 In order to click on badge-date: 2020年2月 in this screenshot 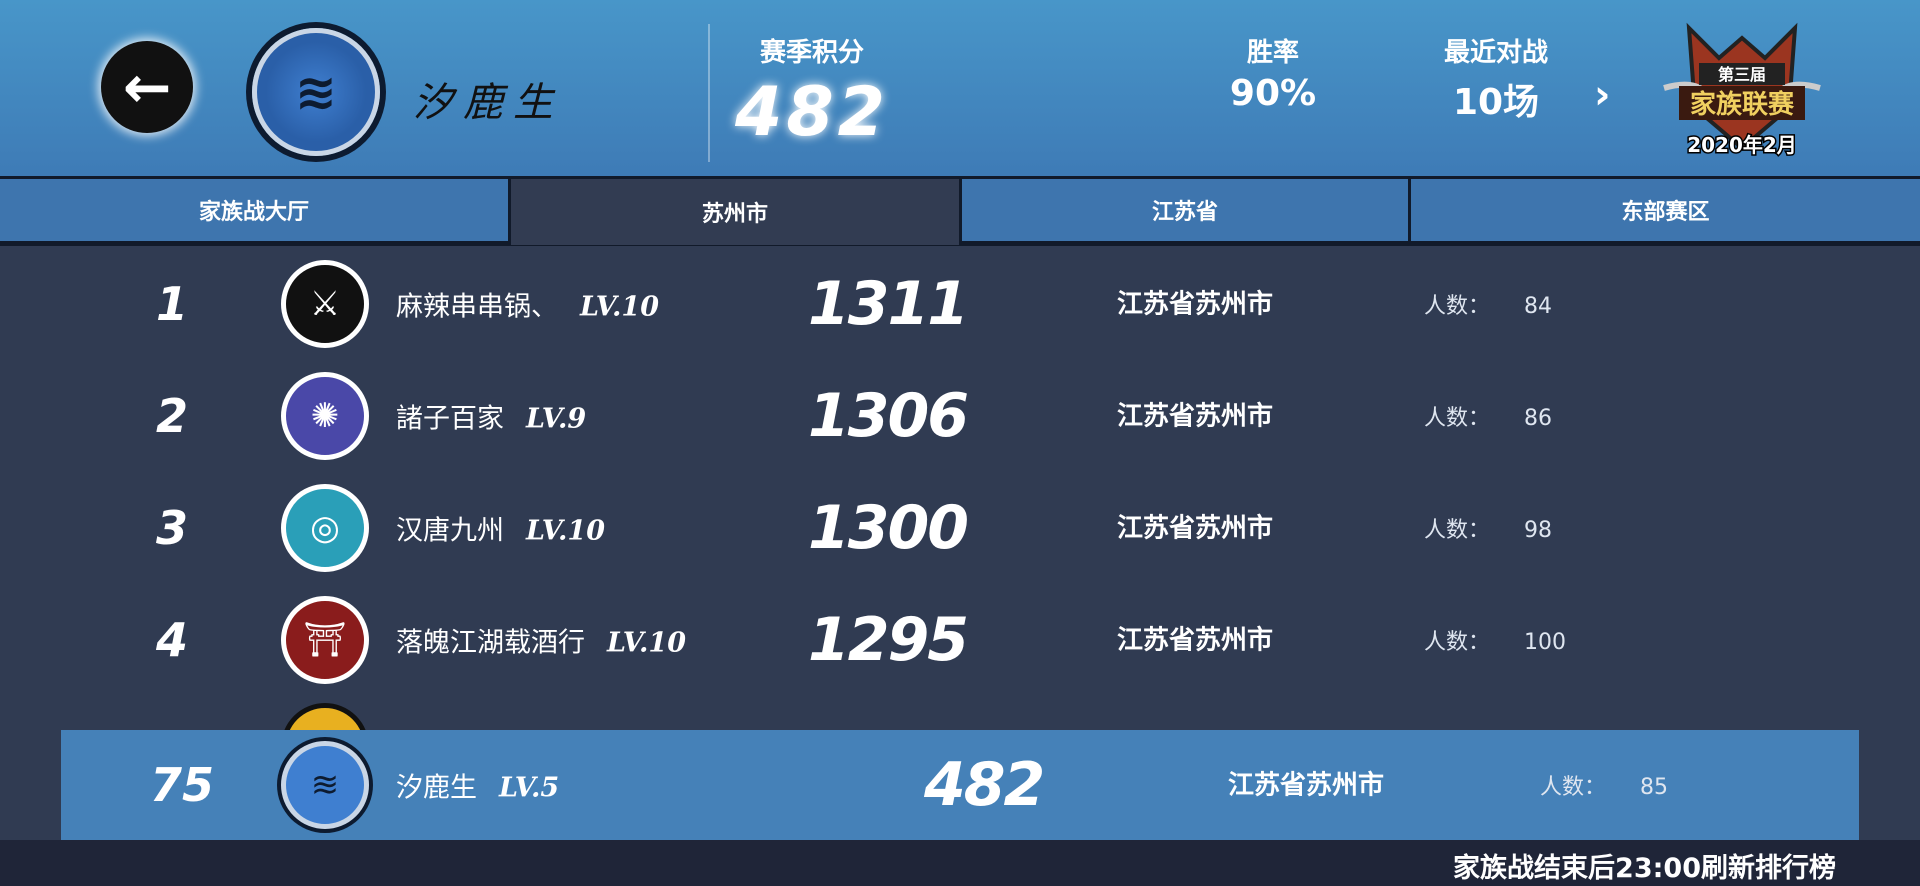, I will do `click(1742, 145)`.